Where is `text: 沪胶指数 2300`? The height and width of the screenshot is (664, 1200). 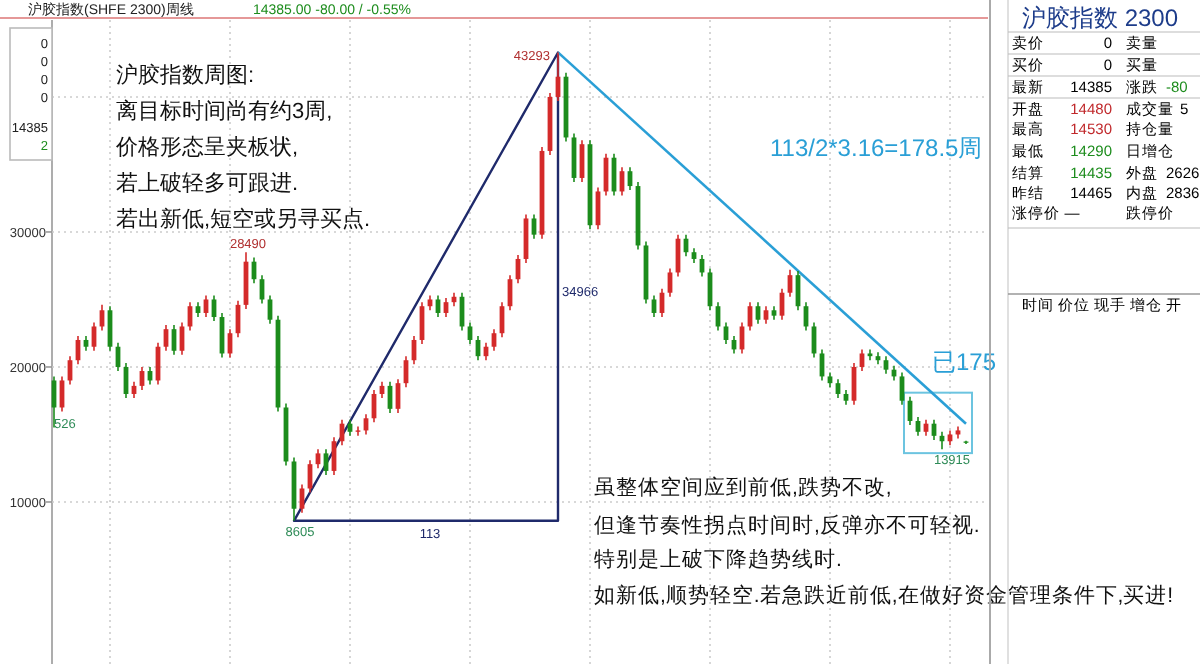 text: 沪胶指数 2300 is located at coordinates (1100, 18).